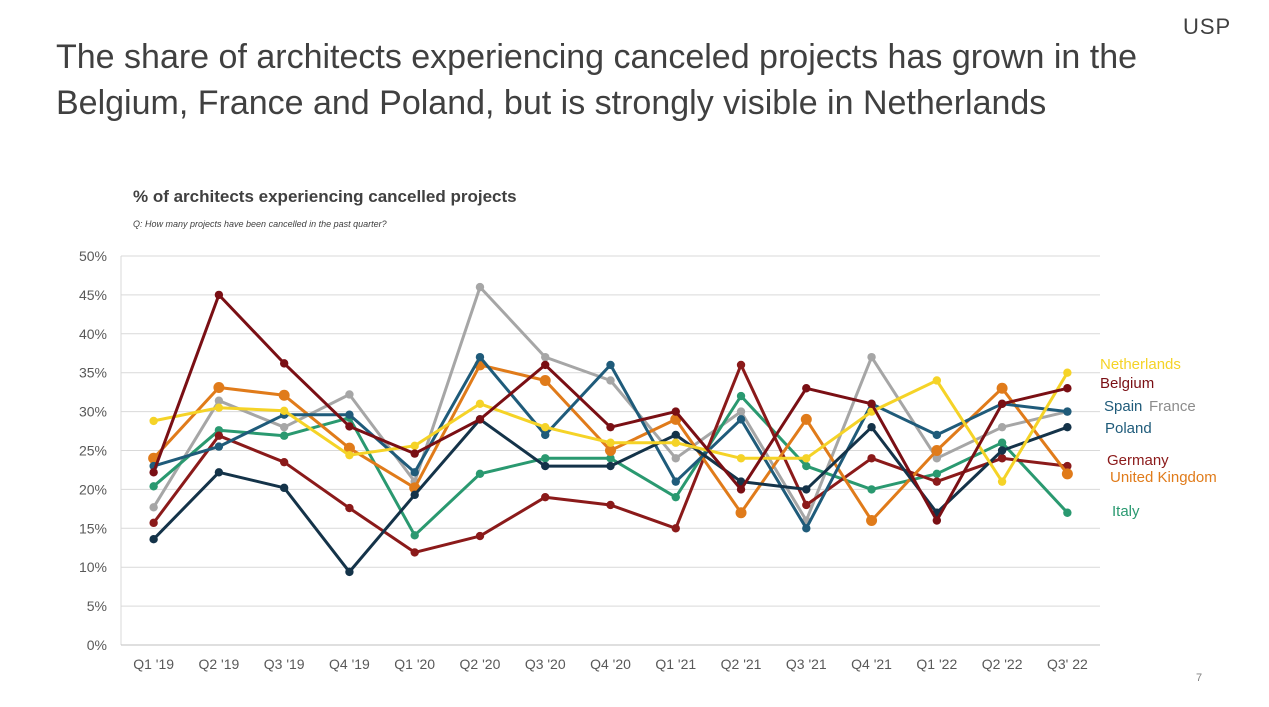 This screenshot has width=1269, height=707. Describe the element at coordinates (97, 606) in the screenshot. I see `y-tick-label: 5%` at that location.